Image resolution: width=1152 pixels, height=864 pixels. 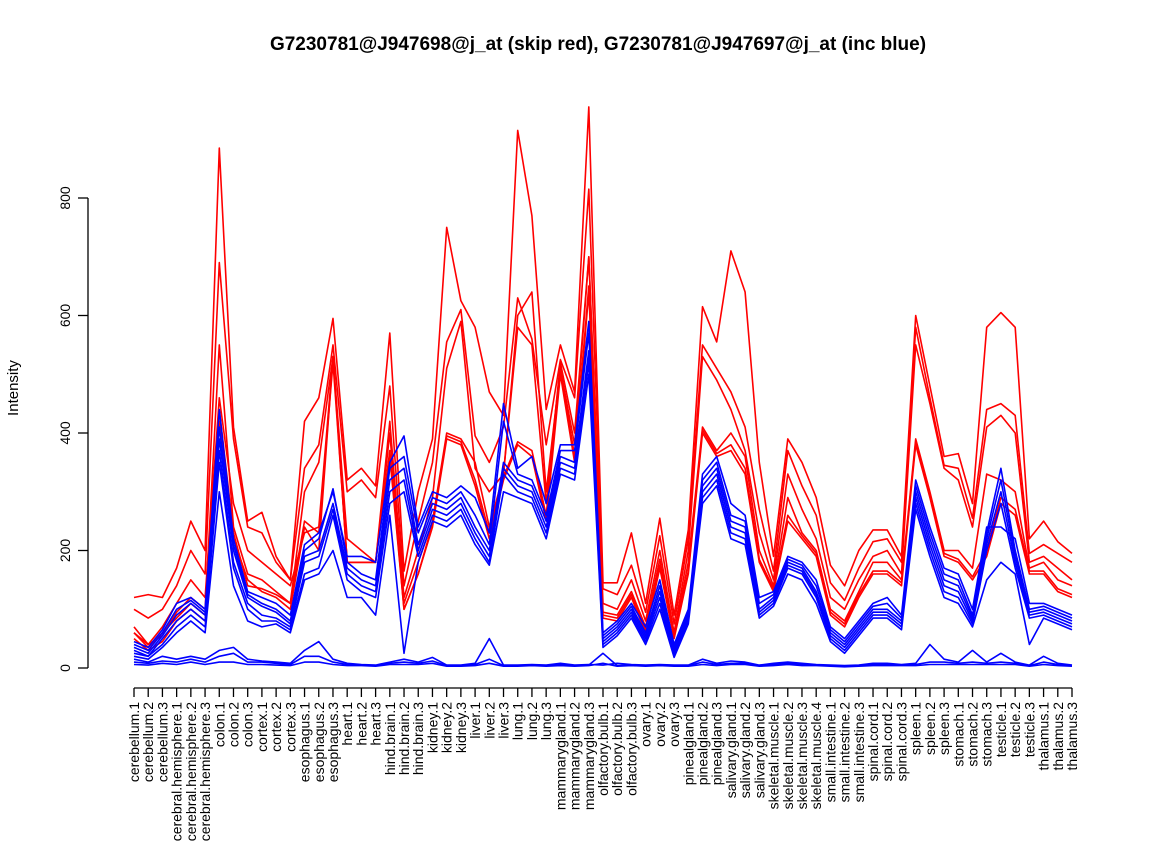 What do you see at coordinates (248, 724) in the screenshot?
I see `x-tick-label: colon.3` at bounding box center [248, 724].